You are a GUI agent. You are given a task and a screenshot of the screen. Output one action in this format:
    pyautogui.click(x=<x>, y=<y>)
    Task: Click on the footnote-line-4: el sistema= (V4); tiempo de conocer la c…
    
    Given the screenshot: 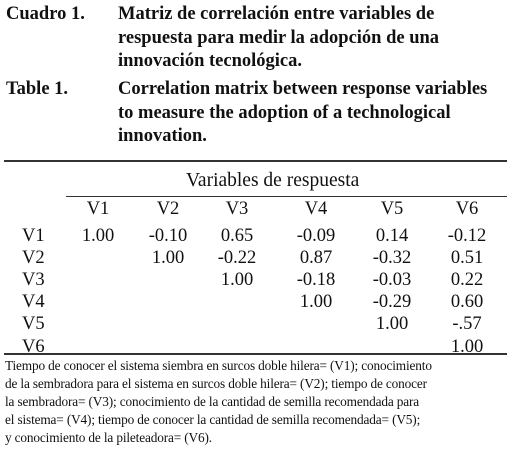 What is the action you would take?
    pyautogui.click(x=213, y=419)
    